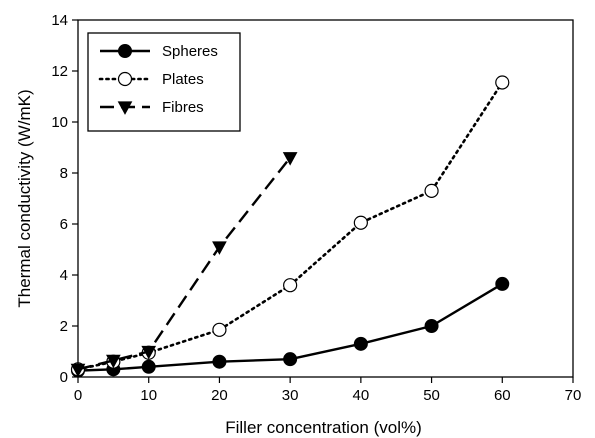  Describe the element at coordinates (78, 395) in the screenshot. I see `x-tick-label: 0` at that location.